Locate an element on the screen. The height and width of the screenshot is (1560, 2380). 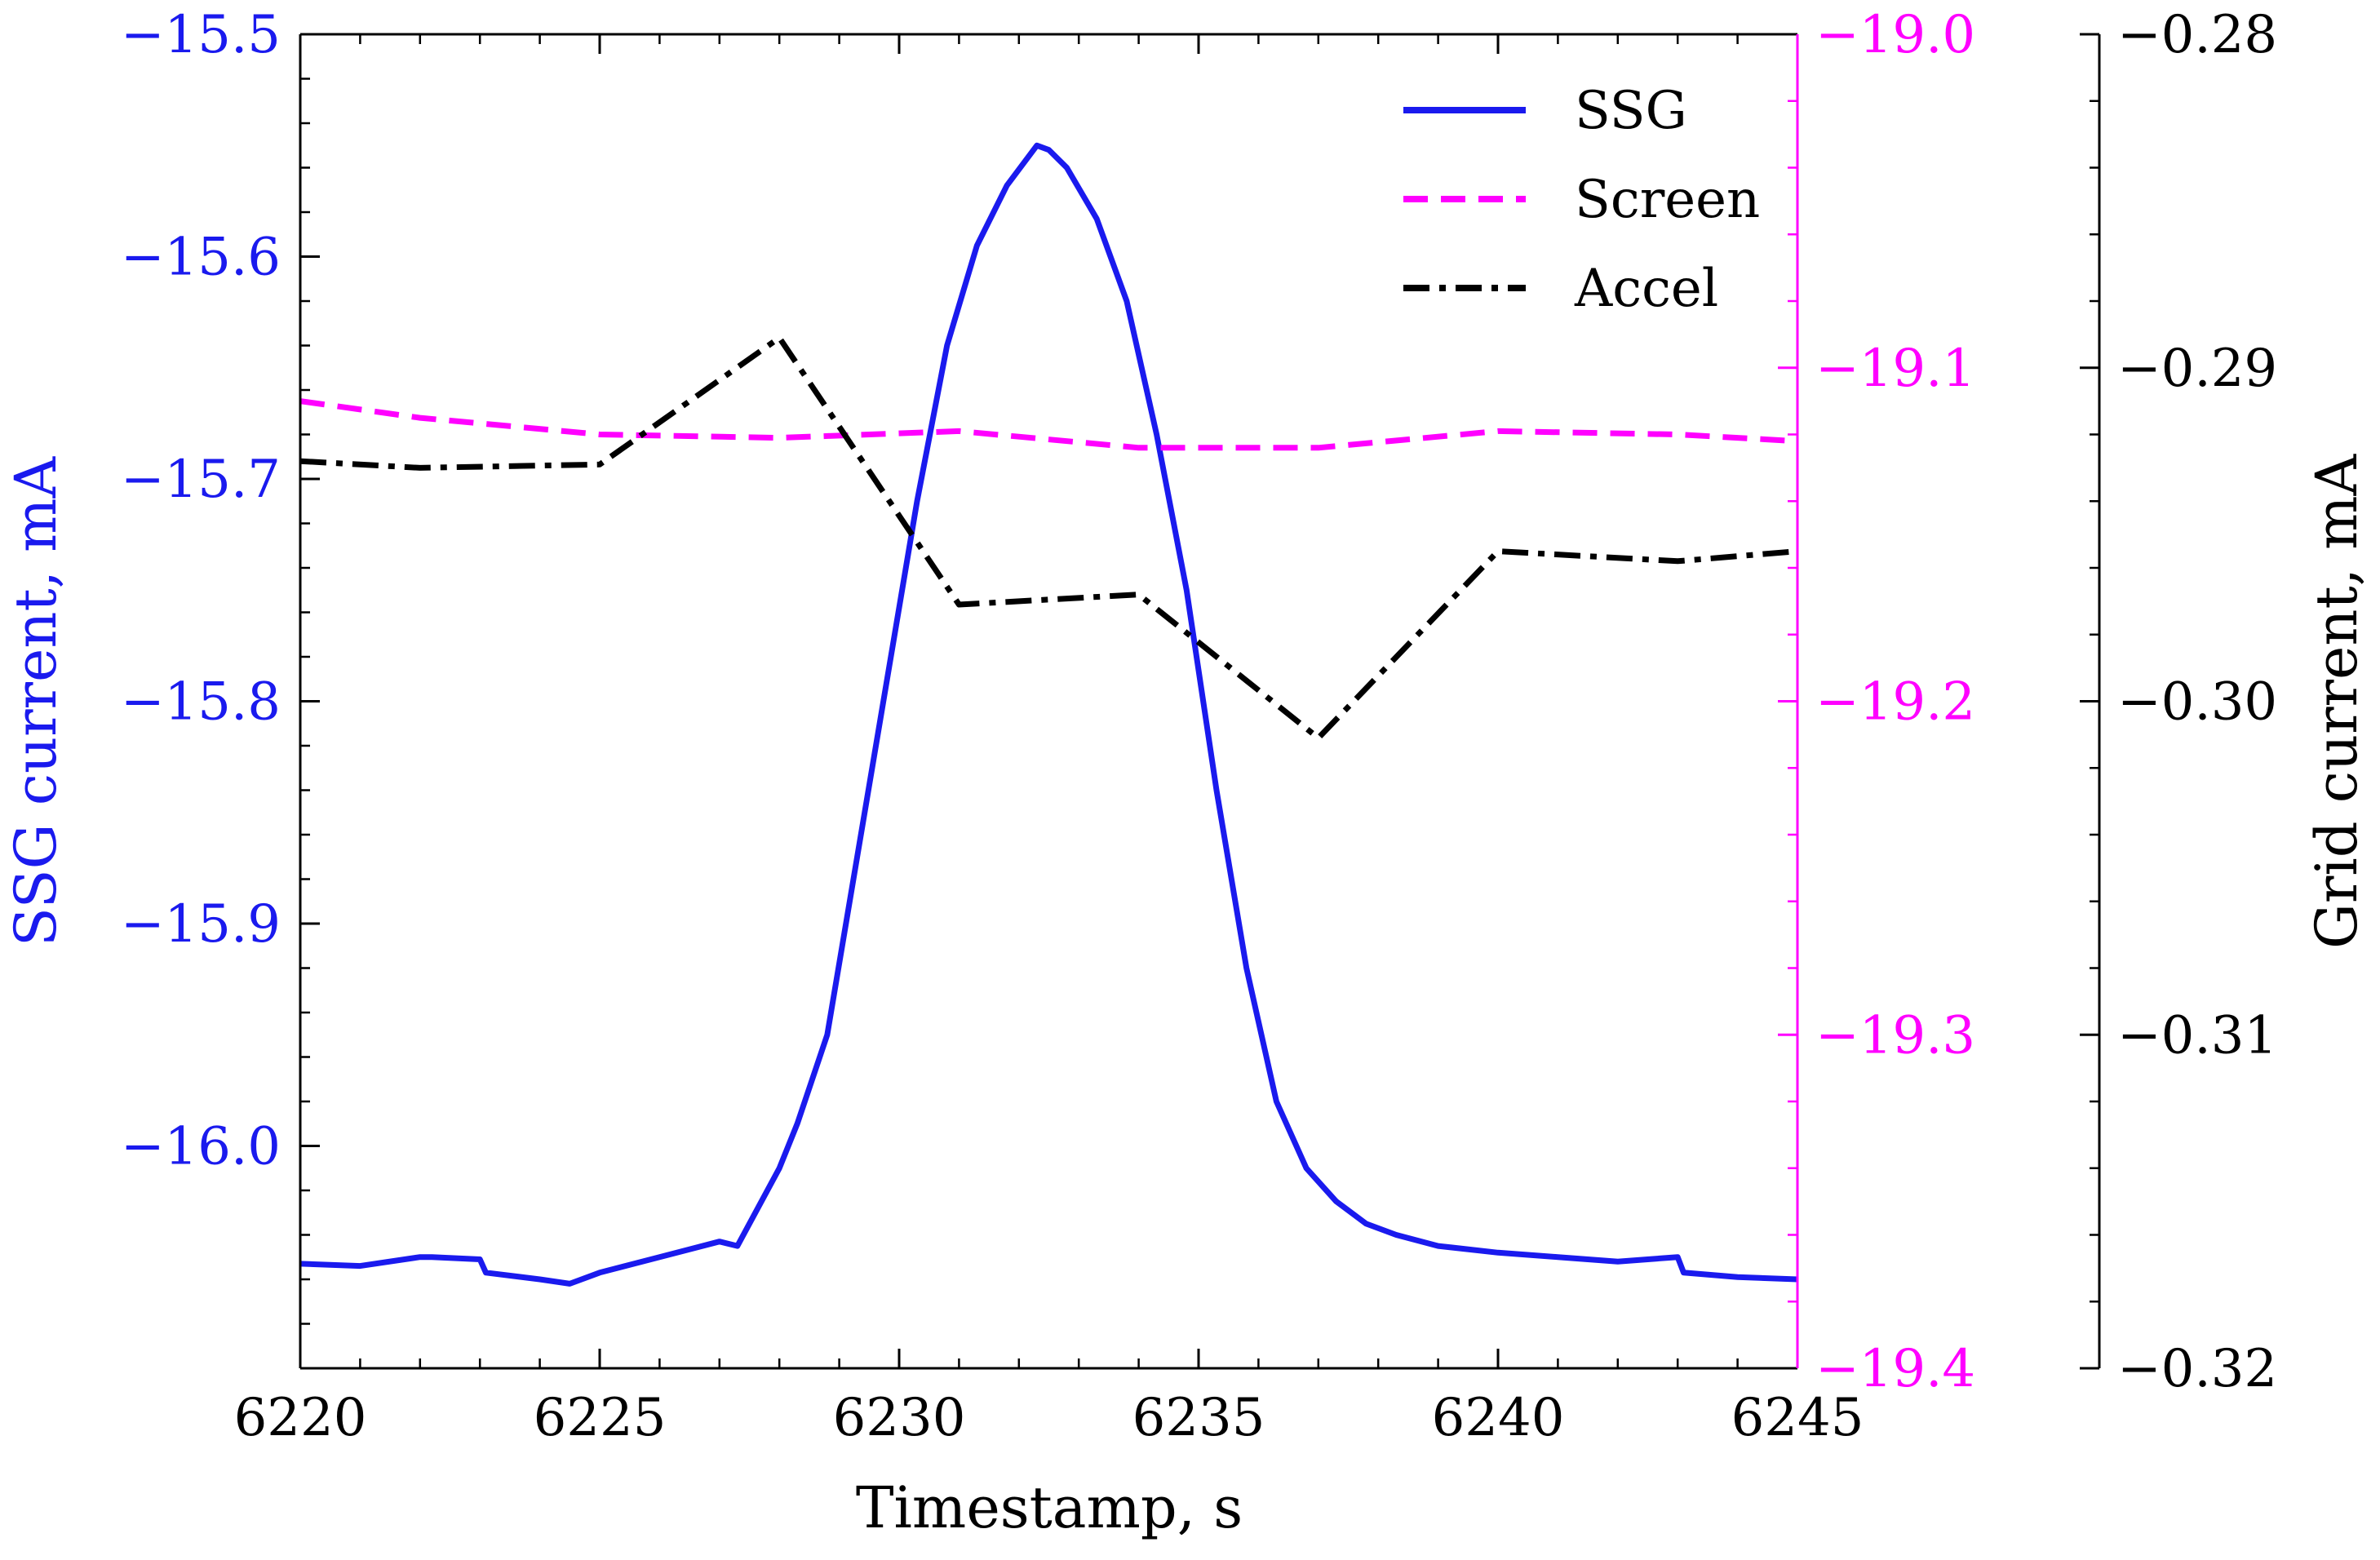
screen-tick-label: −19.0 is located at coordinates (1895, 35).